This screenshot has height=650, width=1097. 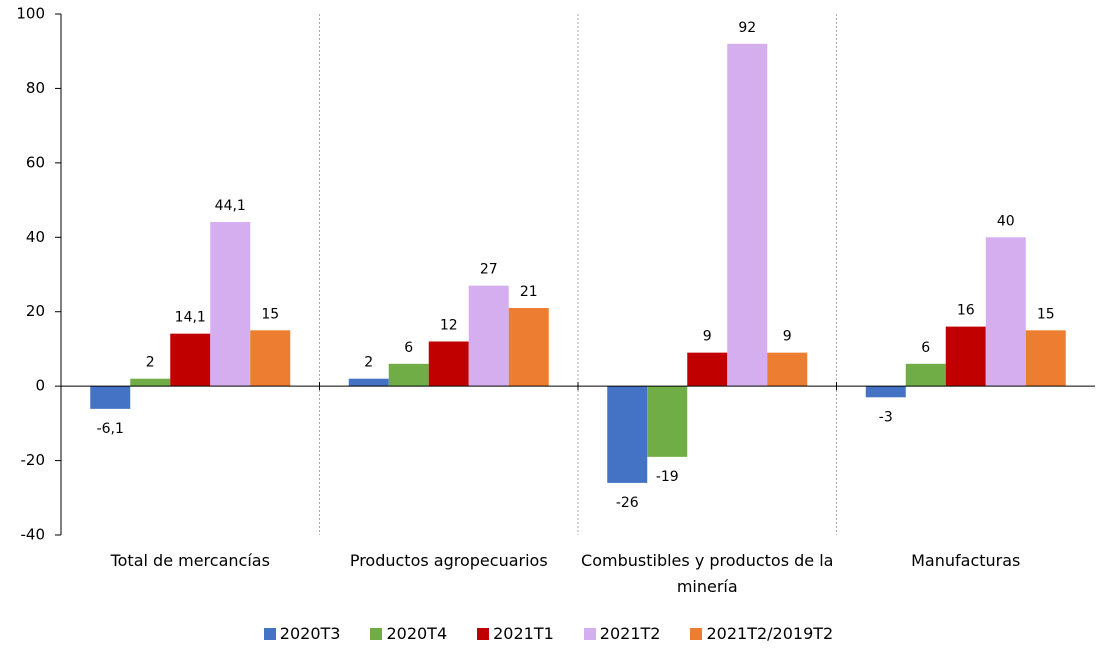 I want to click on data-label: 16, so click(x=966, y=311).